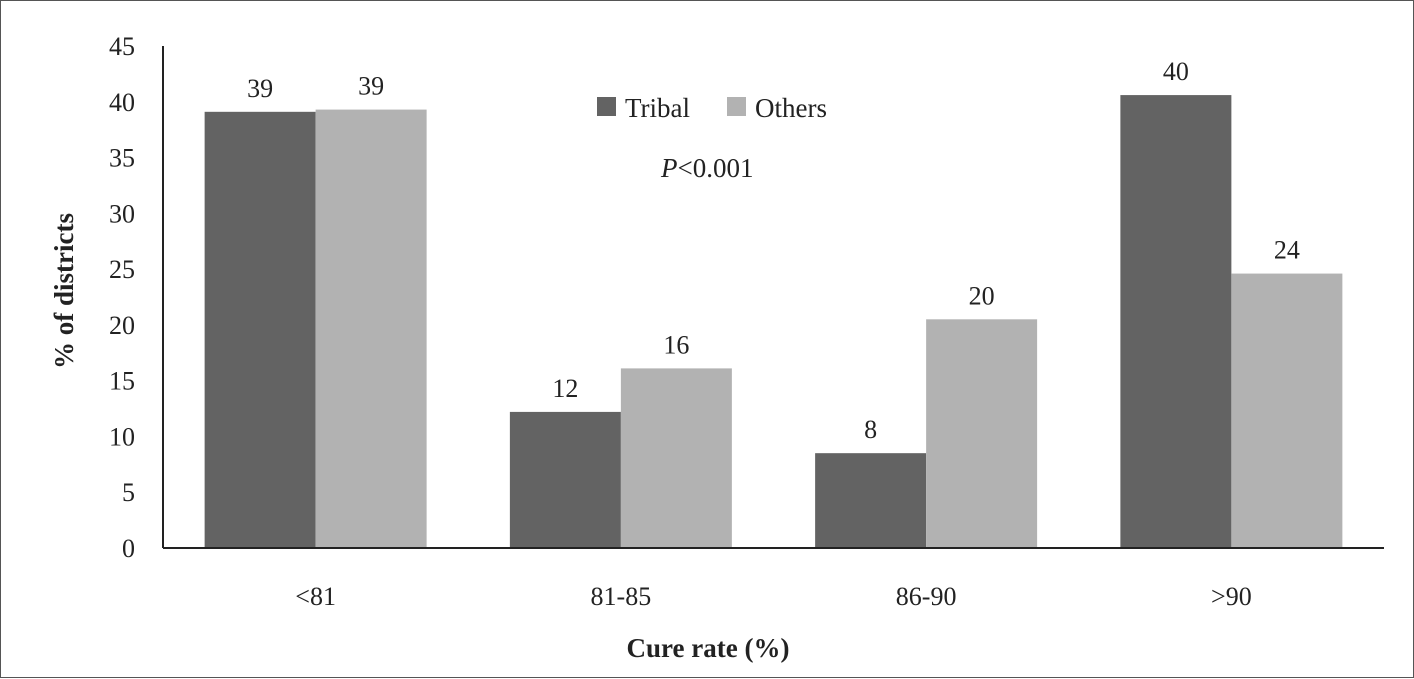 This screenshot has width=1414, height=679. What do you see at coordinates (122, 213) in the screenshot?
I see `y-tick-label: 30` at bounding box center [122, 213].